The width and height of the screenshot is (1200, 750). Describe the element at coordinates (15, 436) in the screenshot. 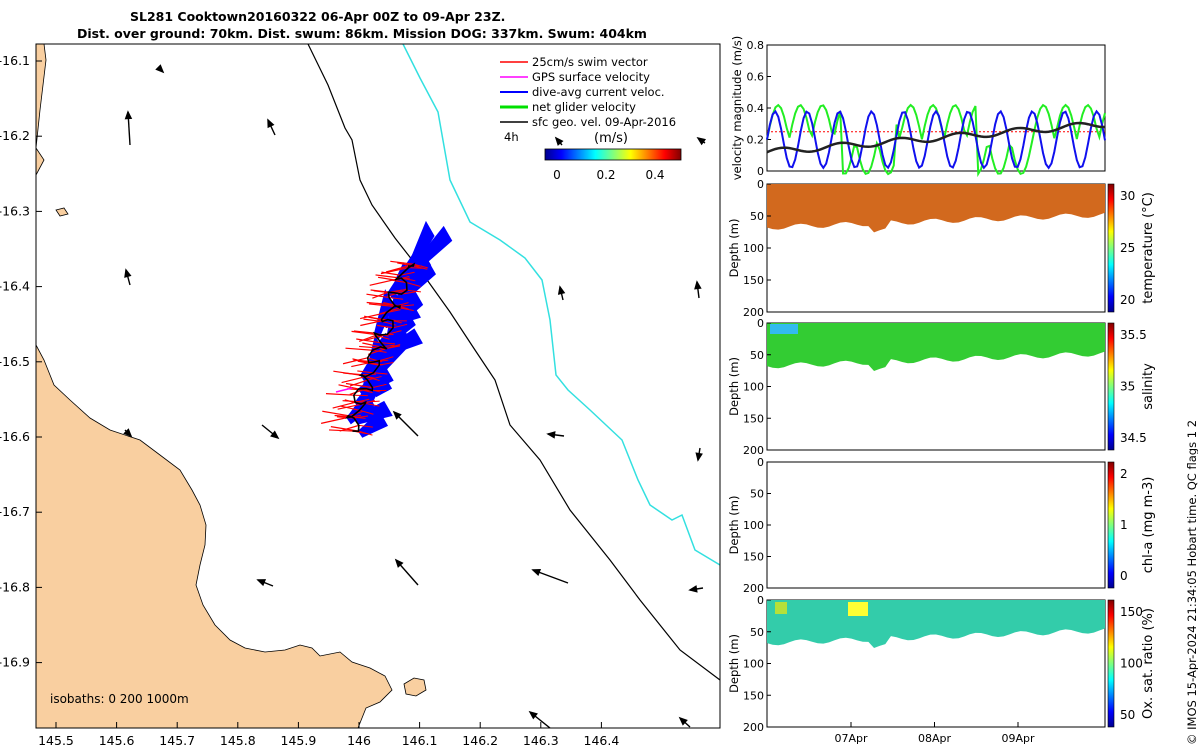

I see `lat-tick-label: -16.6` at that location.